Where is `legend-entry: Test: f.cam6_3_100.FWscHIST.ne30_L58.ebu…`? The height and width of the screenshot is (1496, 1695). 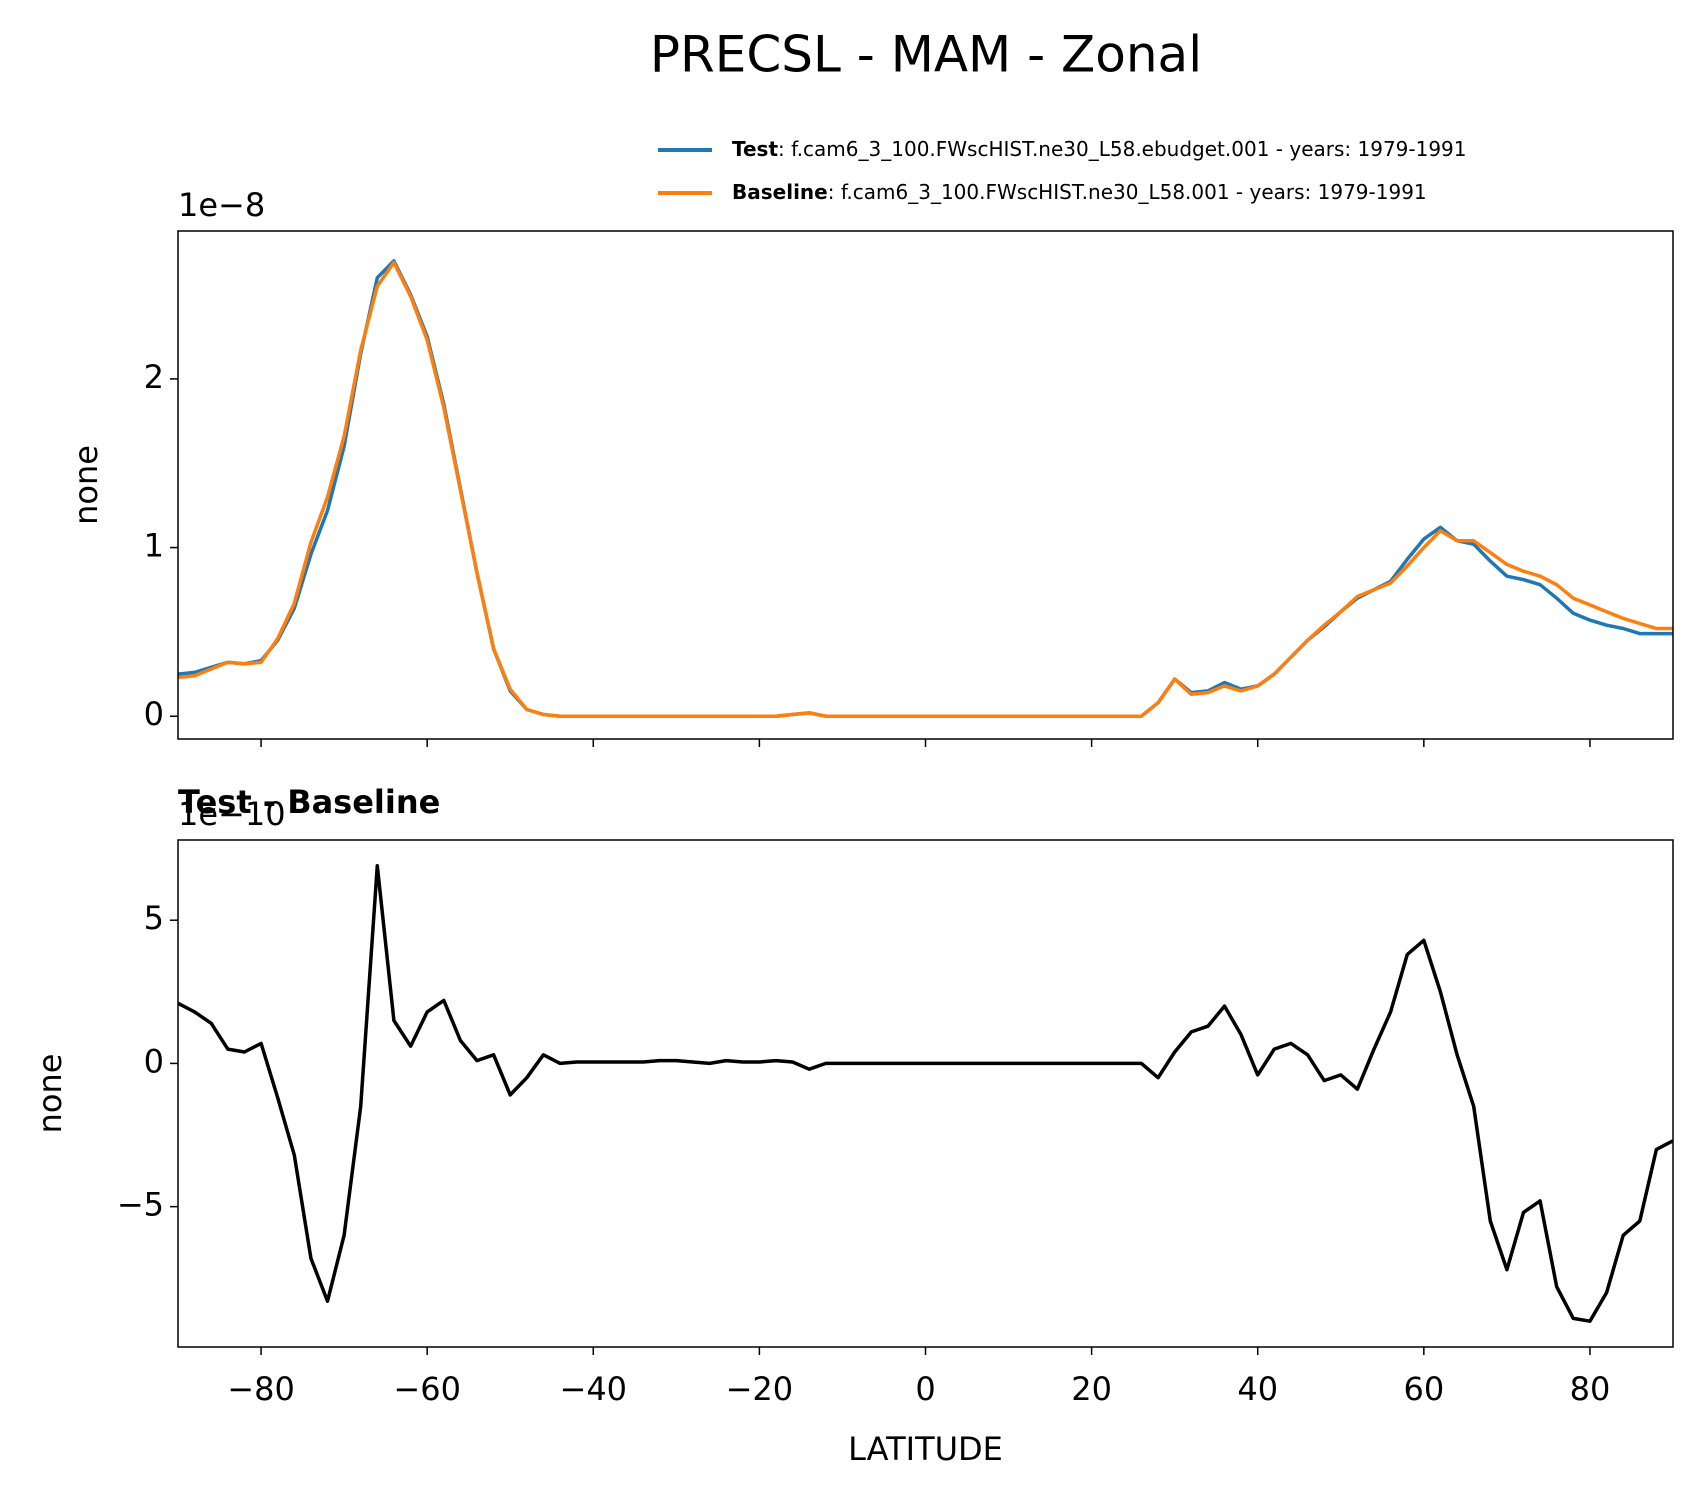
legend-entry: Test: f.cam6_3_100.FWscHIST.ne30_L58.ebu… is located at coordinates (1099, 149).